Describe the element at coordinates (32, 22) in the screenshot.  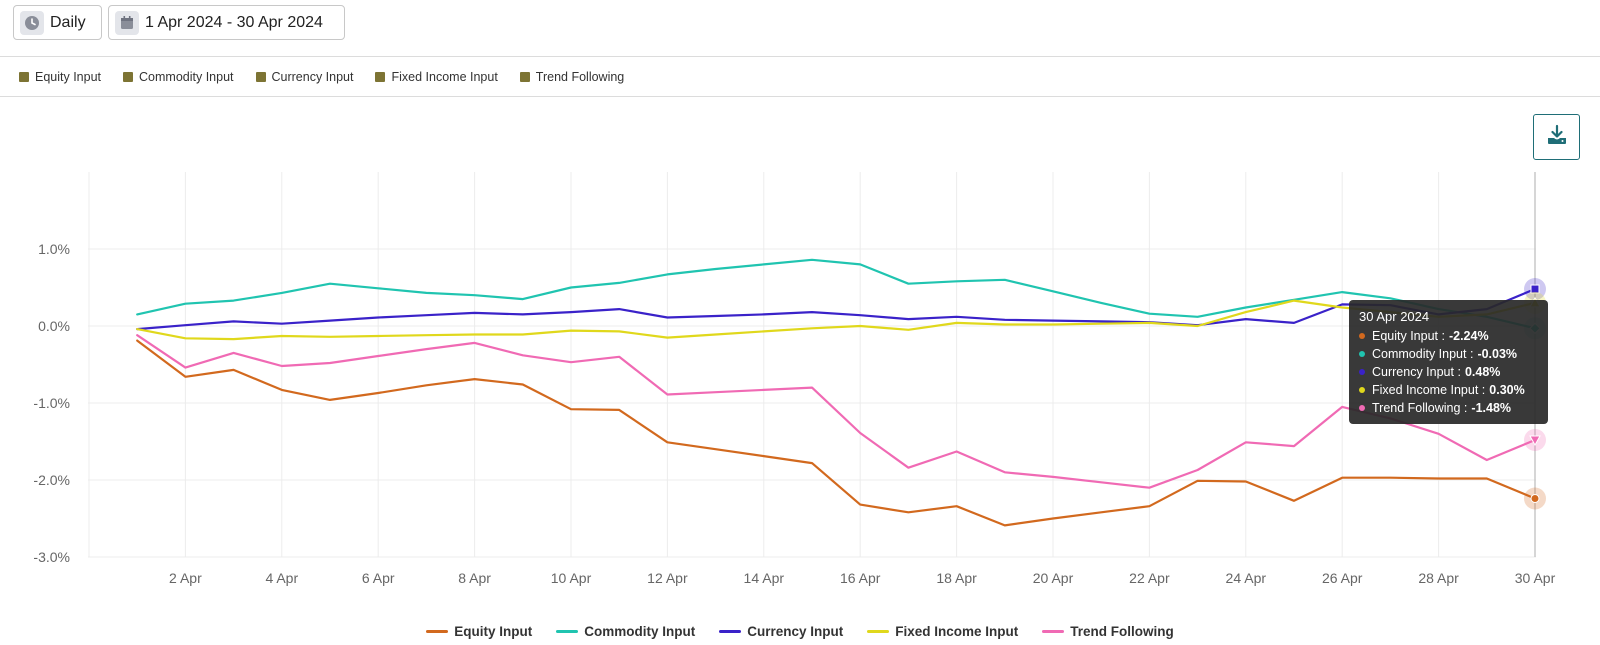
I see `clock-icon` at that location.